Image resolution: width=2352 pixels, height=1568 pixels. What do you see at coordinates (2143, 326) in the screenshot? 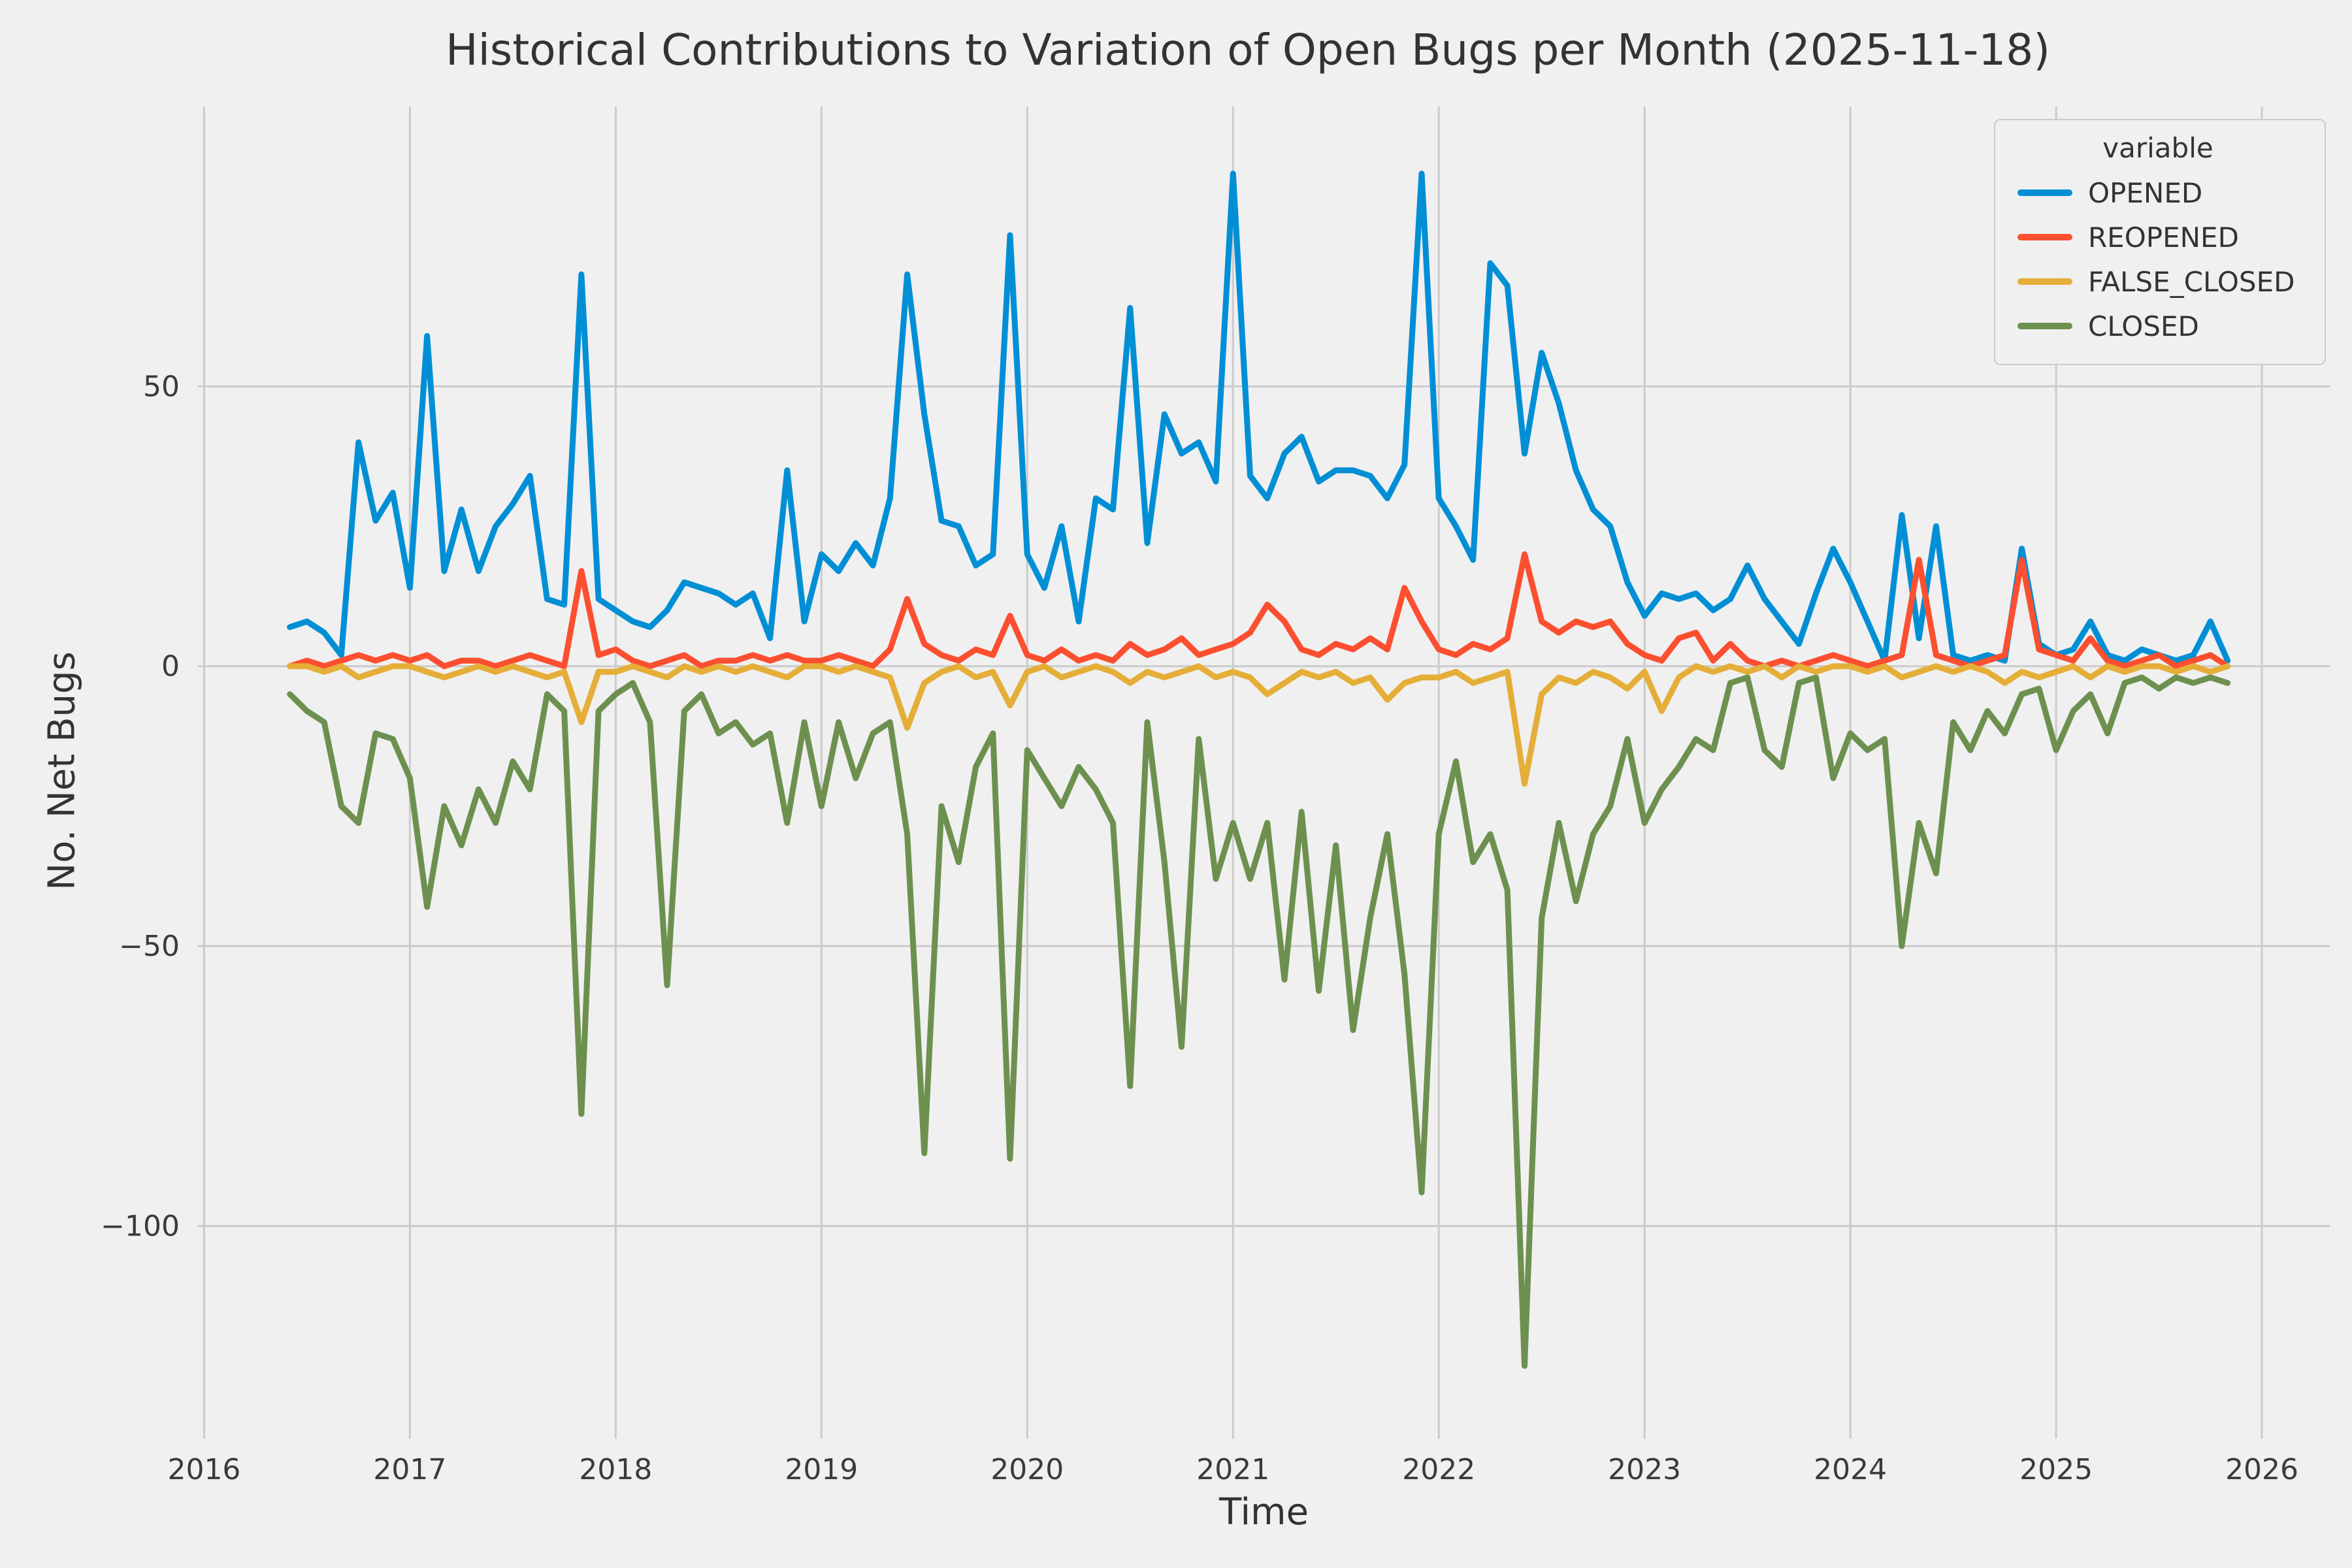
I see `legend-label-closed: CLOSED` at bounding box center [2143, 326].